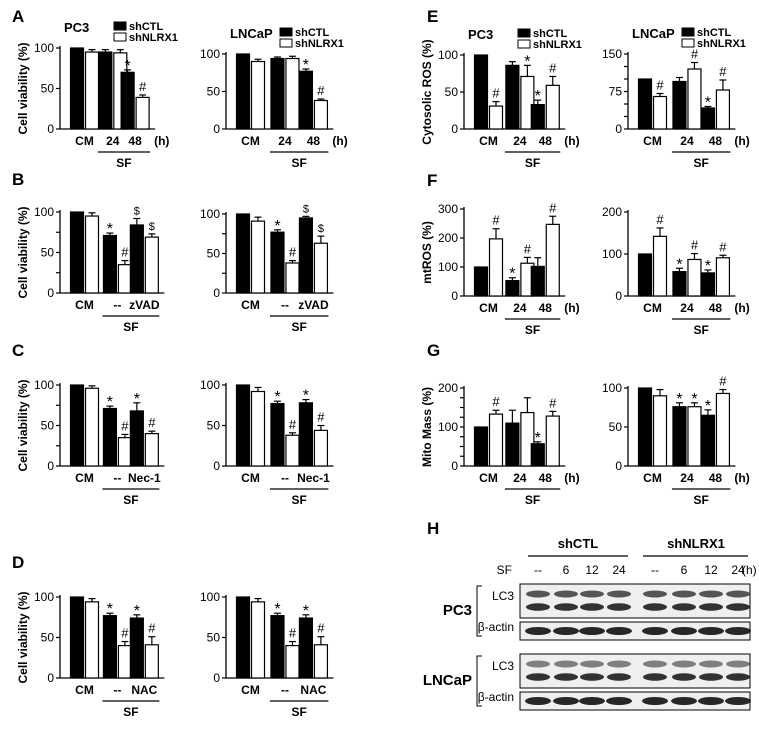  What do you see at coordinates (427, 252) in the screenshot?
I see `y-axis-label: mtROS (%)` at bounding box center [427, 252].